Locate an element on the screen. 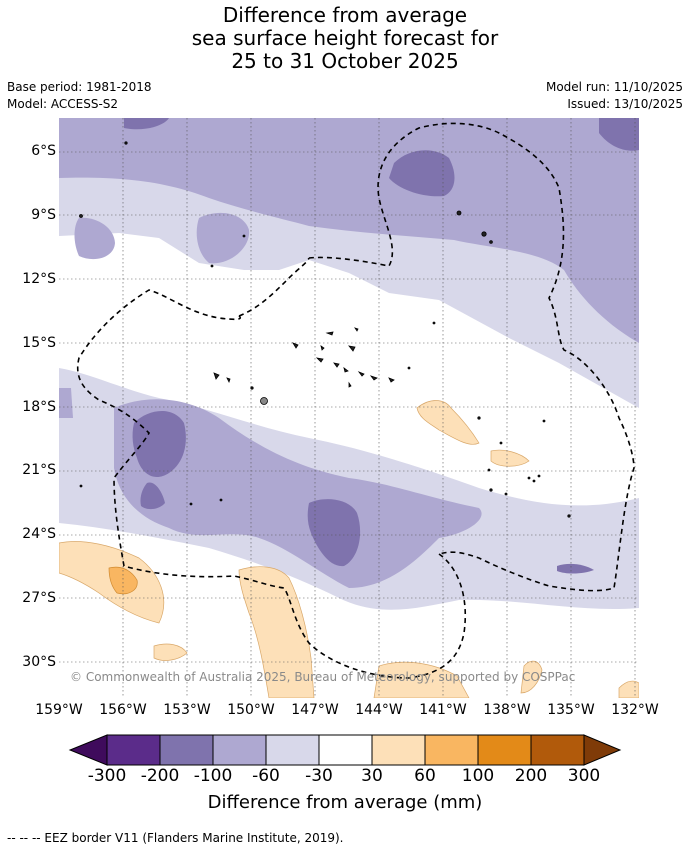 Image resolution: width=690 pixels, height=850 pixels. title-line-1: Difference from average is located at coordinates (345, 15).